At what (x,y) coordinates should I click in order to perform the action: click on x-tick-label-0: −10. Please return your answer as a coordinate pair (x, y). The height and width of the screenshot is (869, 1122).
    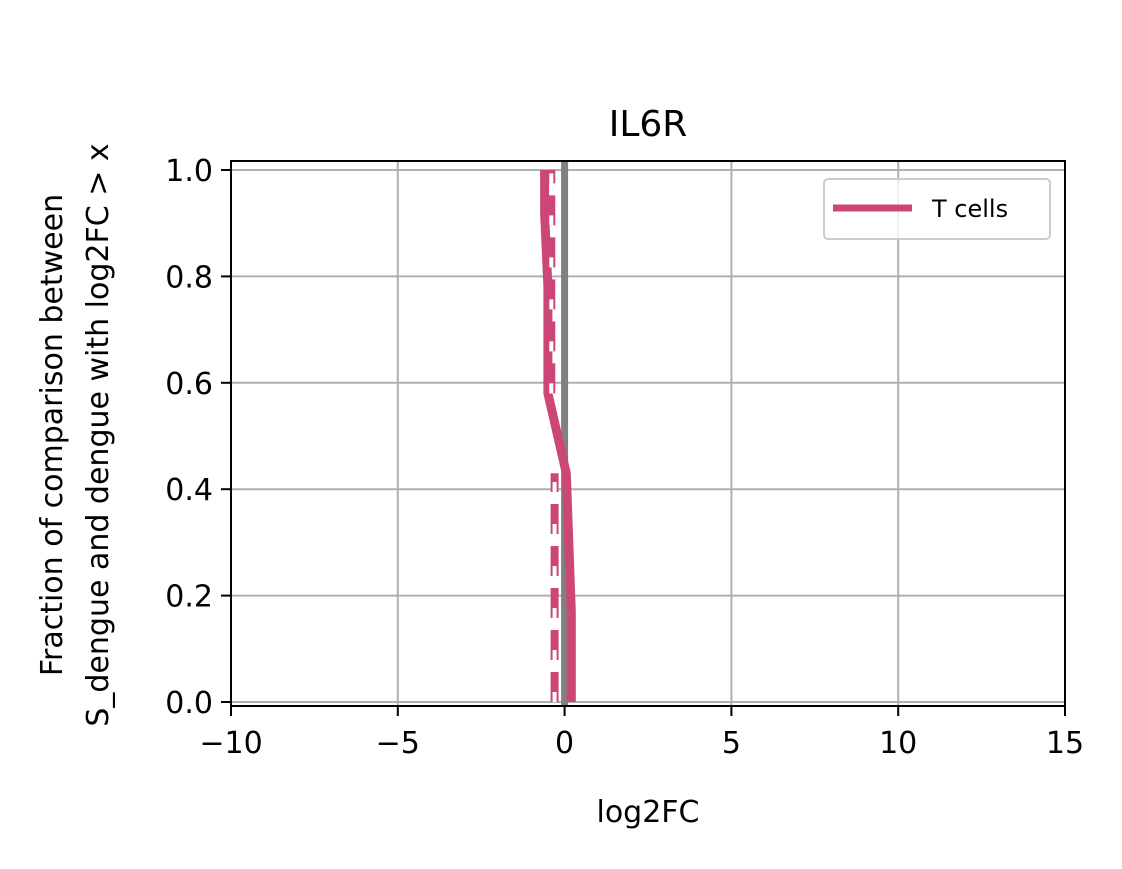
    Looking at the image, I should click on (230, 743).